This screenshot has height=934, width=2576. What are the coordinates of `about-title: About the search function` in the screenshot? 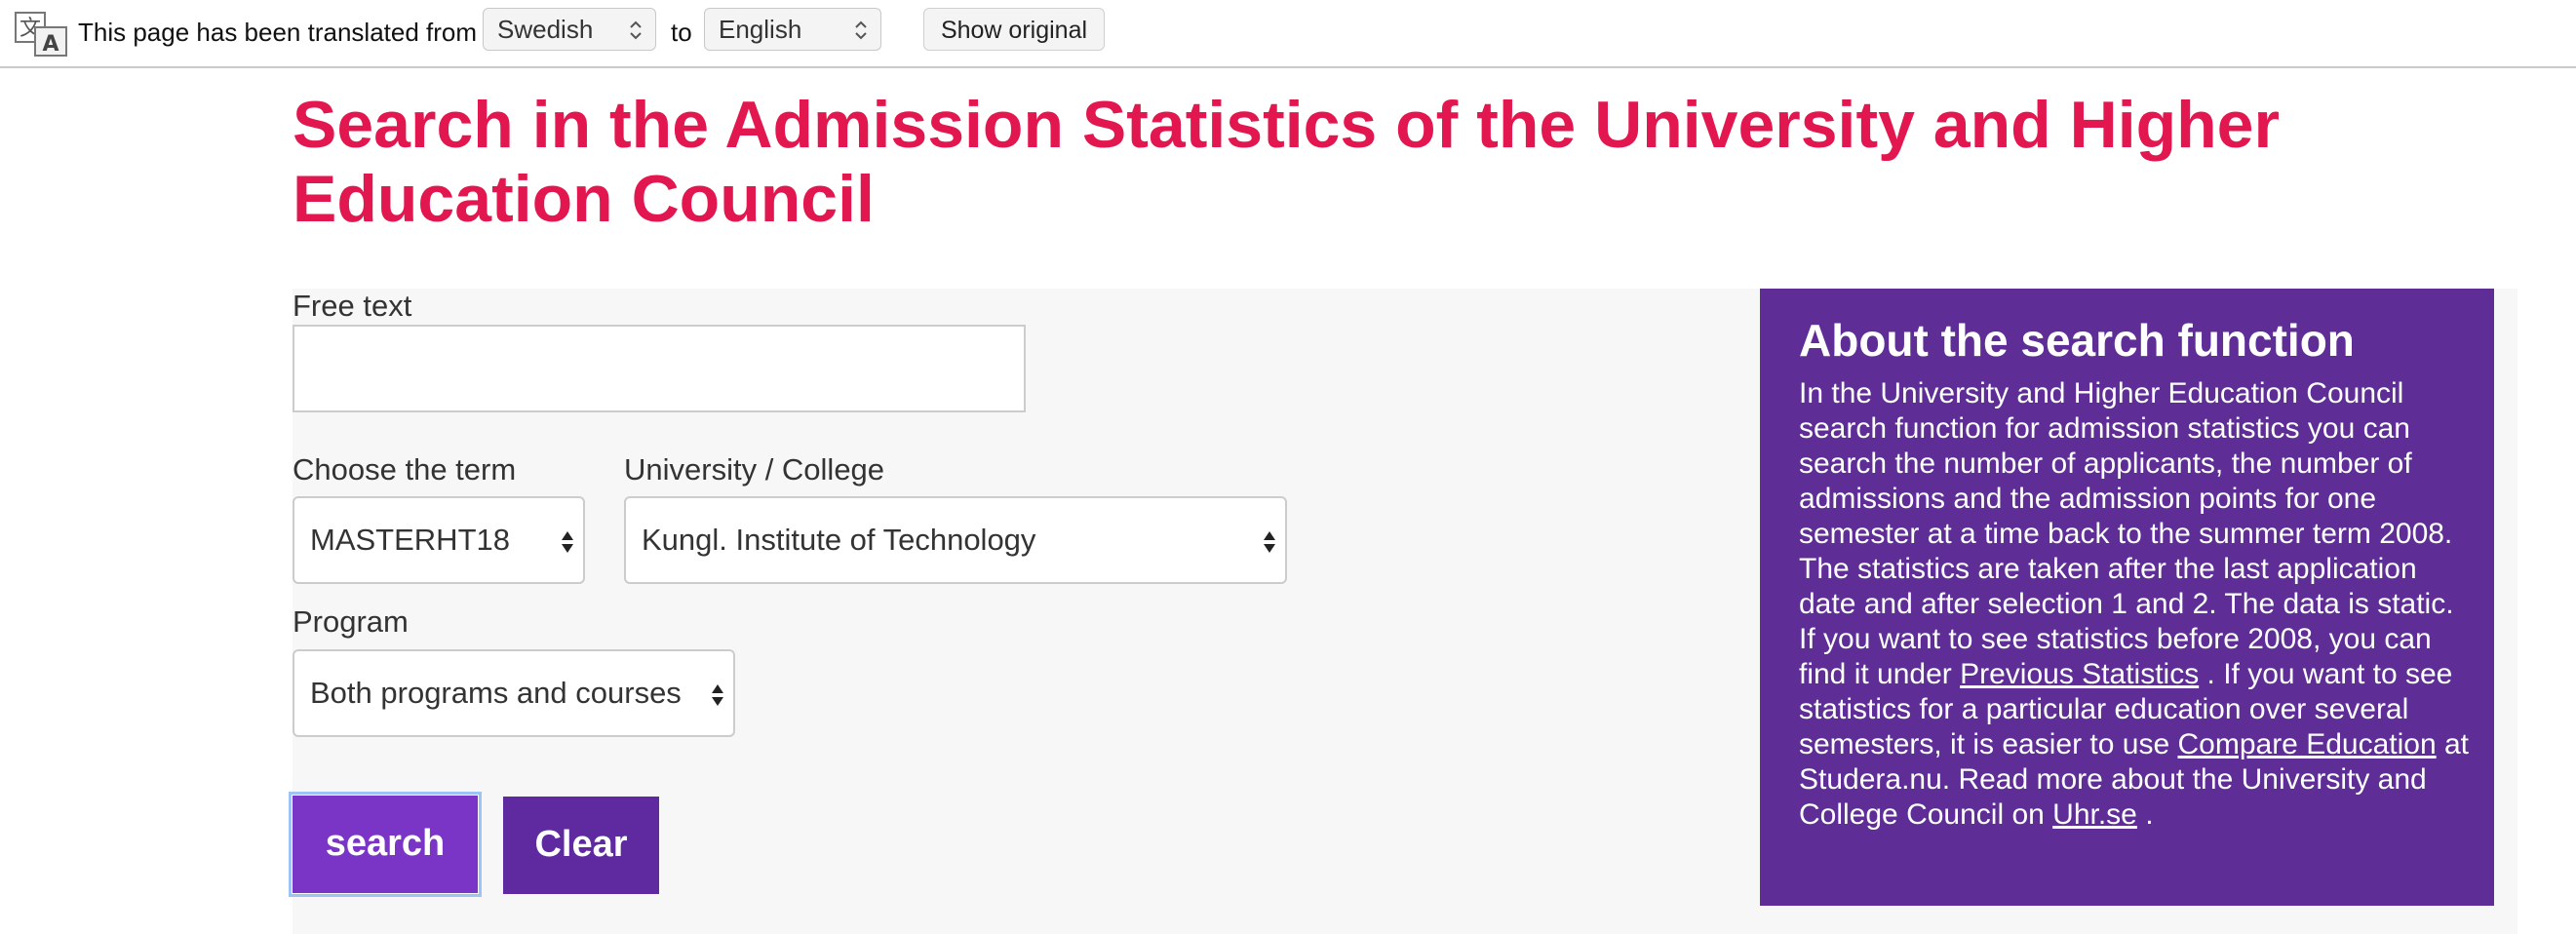 It's located at (2077, 340).